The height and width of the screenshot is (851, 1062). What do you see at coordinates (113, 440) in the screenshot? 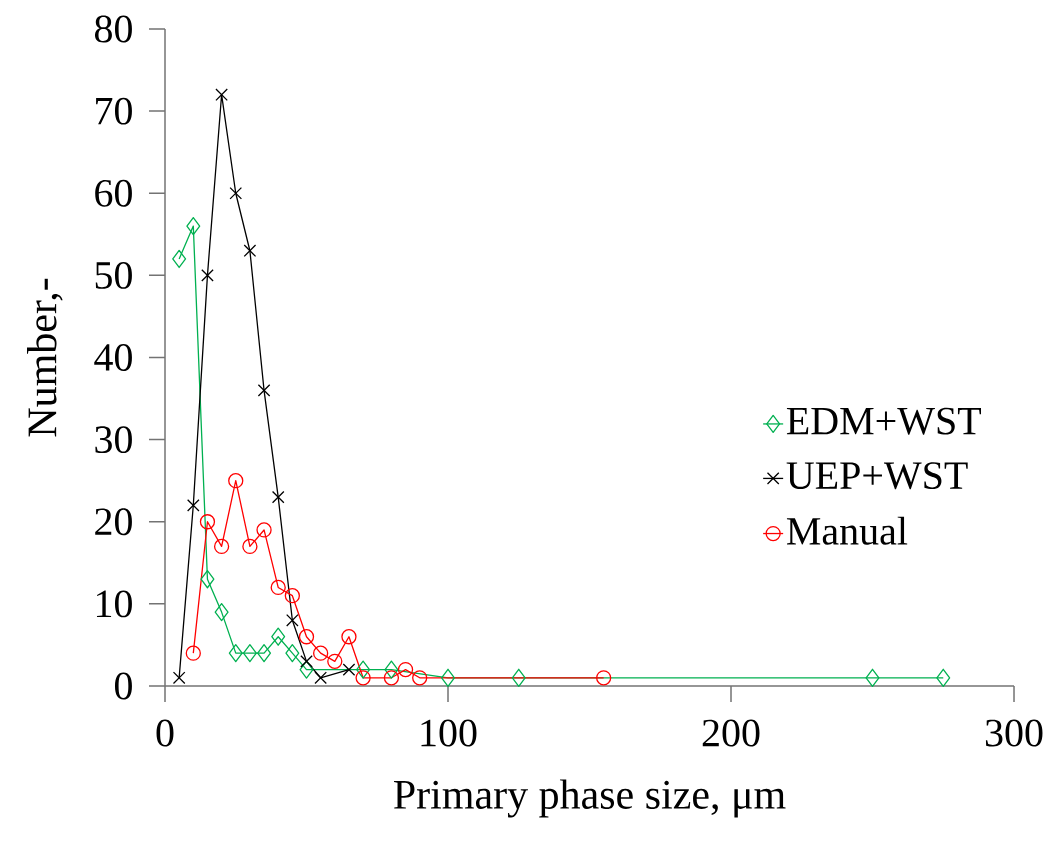
I see `y-tick-label: 30` at bounding box center [113, 440].